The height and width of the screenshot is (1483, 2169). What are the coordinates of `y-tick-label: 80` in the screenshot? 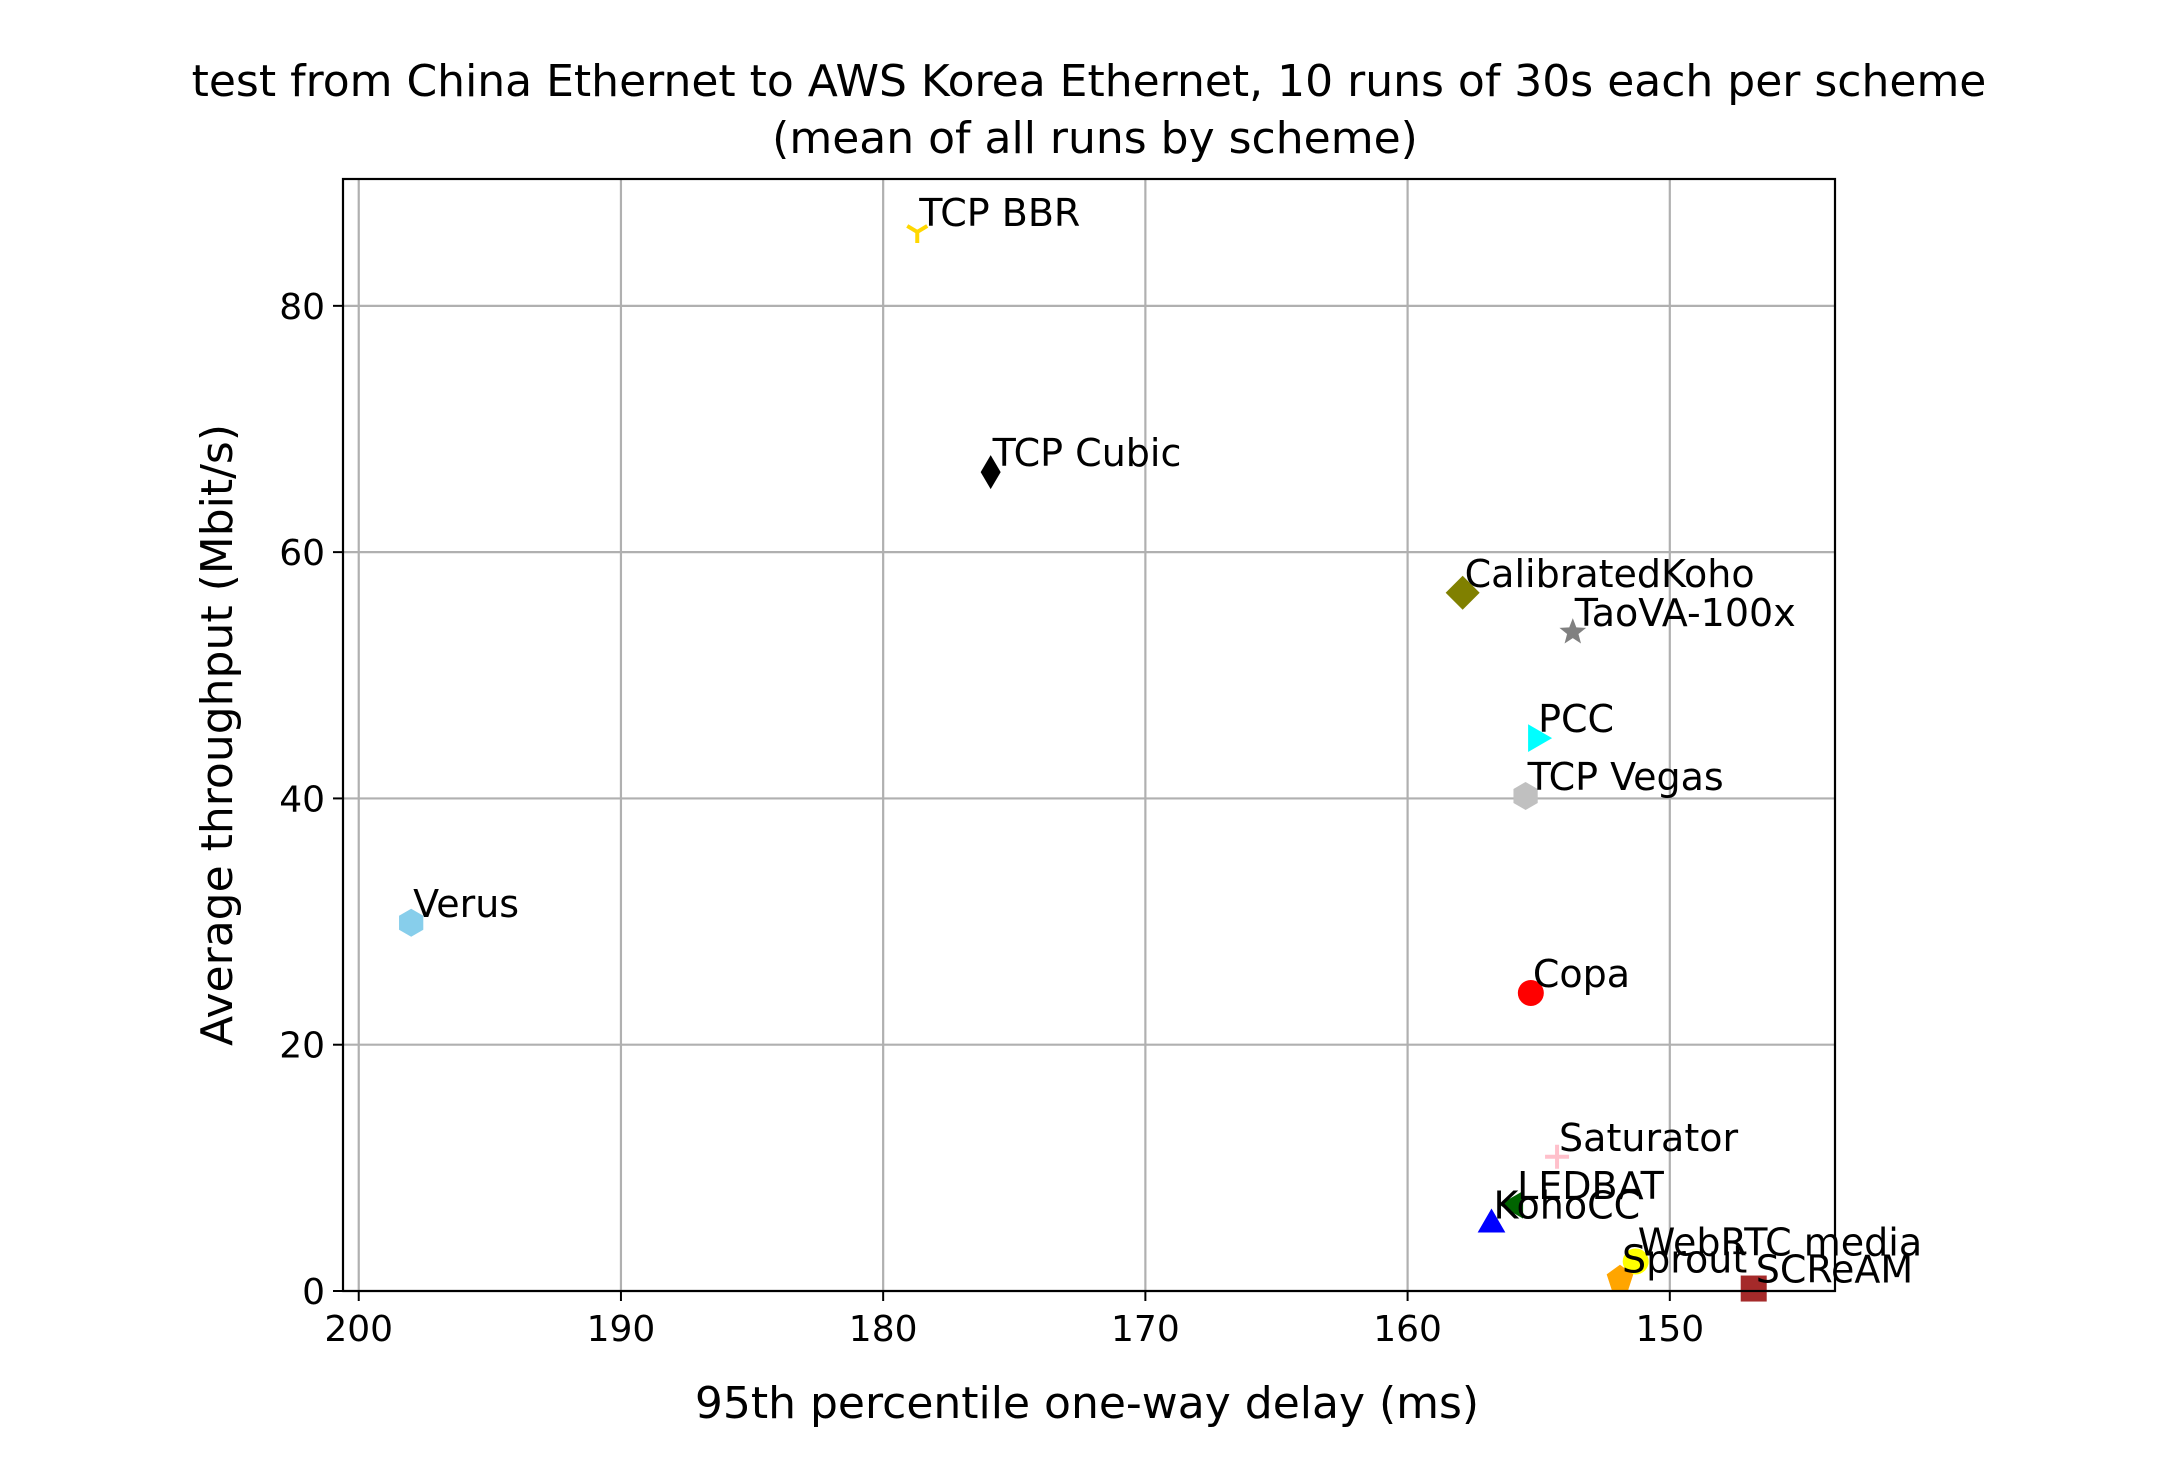 It's located at (302, 307).